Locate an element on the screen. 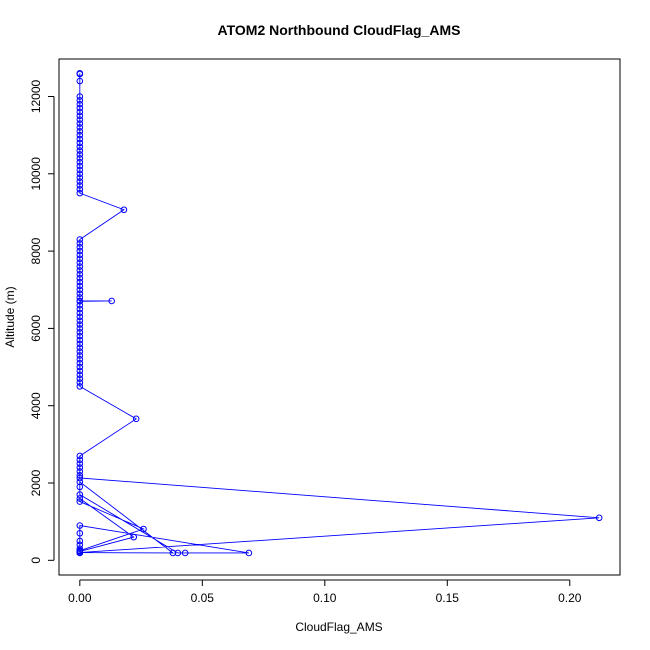 This screenshot has width=650, height=650. y-tick-label: 10000 is located at coordinates (36, 174).